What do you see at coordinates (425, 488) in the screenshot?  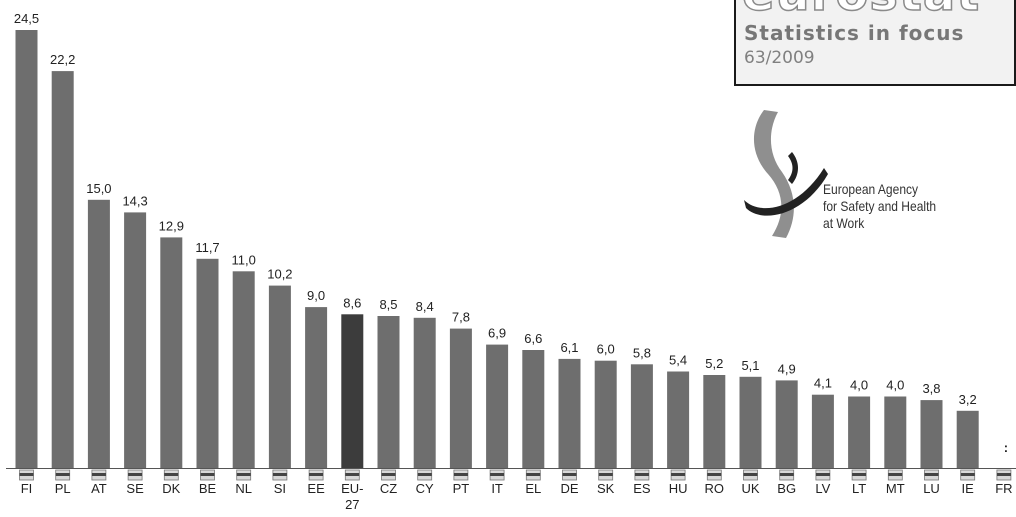 I see `tick-label: CY` at bounding box center [425, 488].